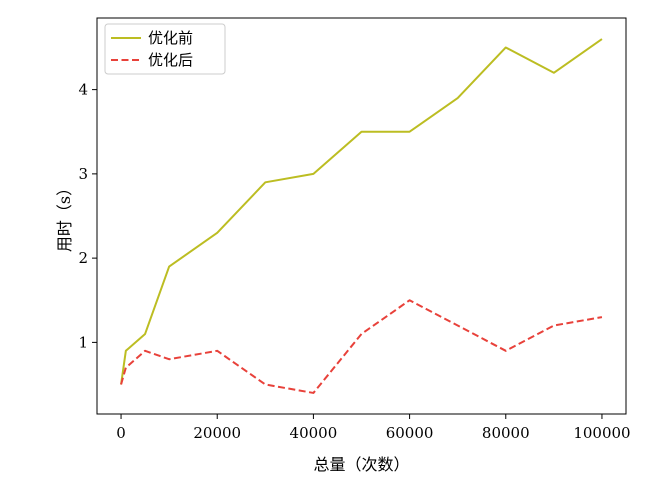 The image size is (649, 478). Describe the element at coordinates (373, 428) in the screenshot. I see `x-axis: 0 20000 40000 60000 80000 100000` at that location.